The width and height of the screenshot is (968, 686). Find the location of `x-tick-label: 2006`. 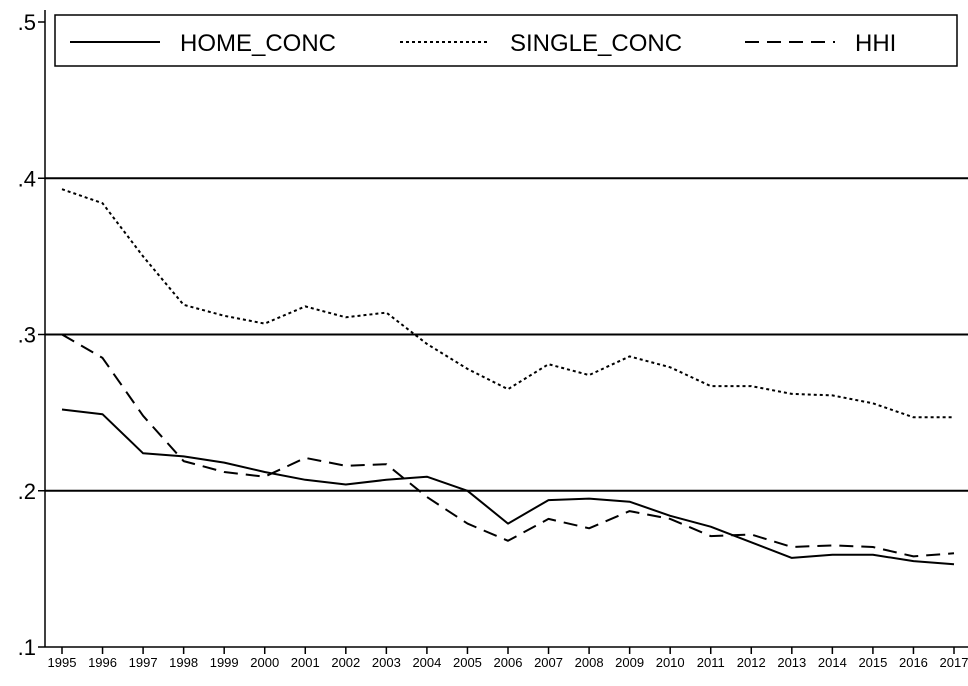

x-tick-label: 2006 is located at coordinates (508, 662).